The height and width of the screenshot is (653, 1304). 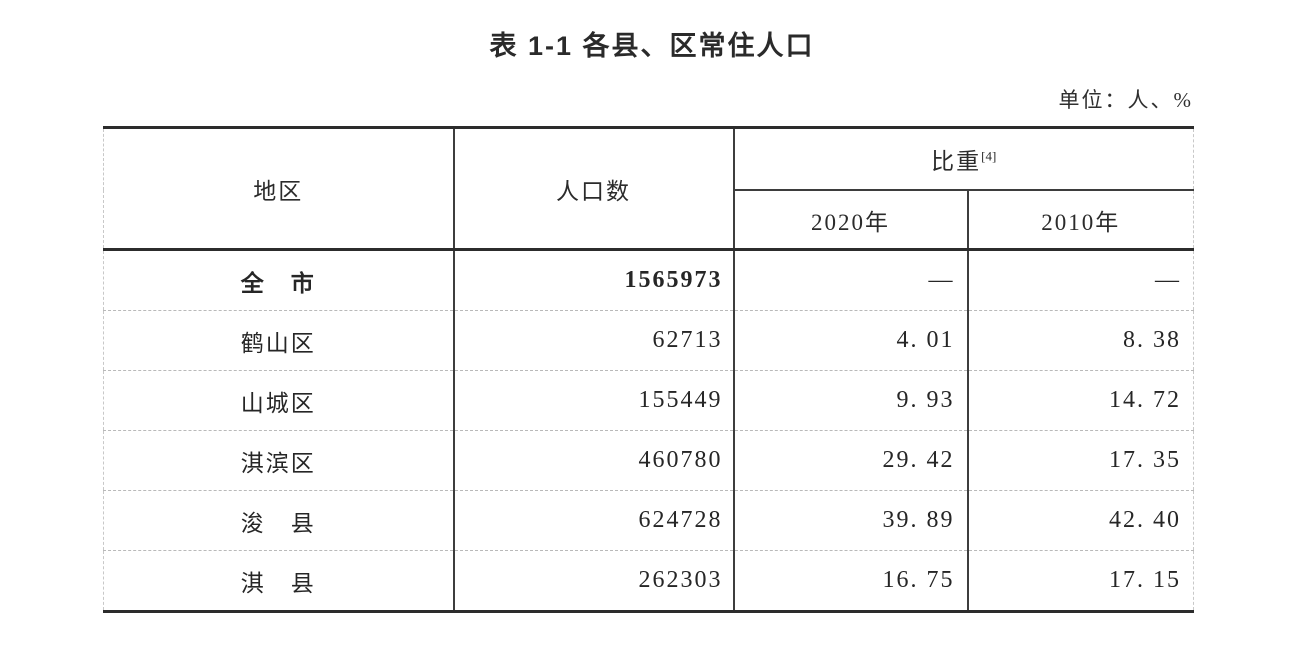 I want to click on table-row-xunxian: 浚 县 624728 39. 89 42. 40, so click(x=648, y=520).